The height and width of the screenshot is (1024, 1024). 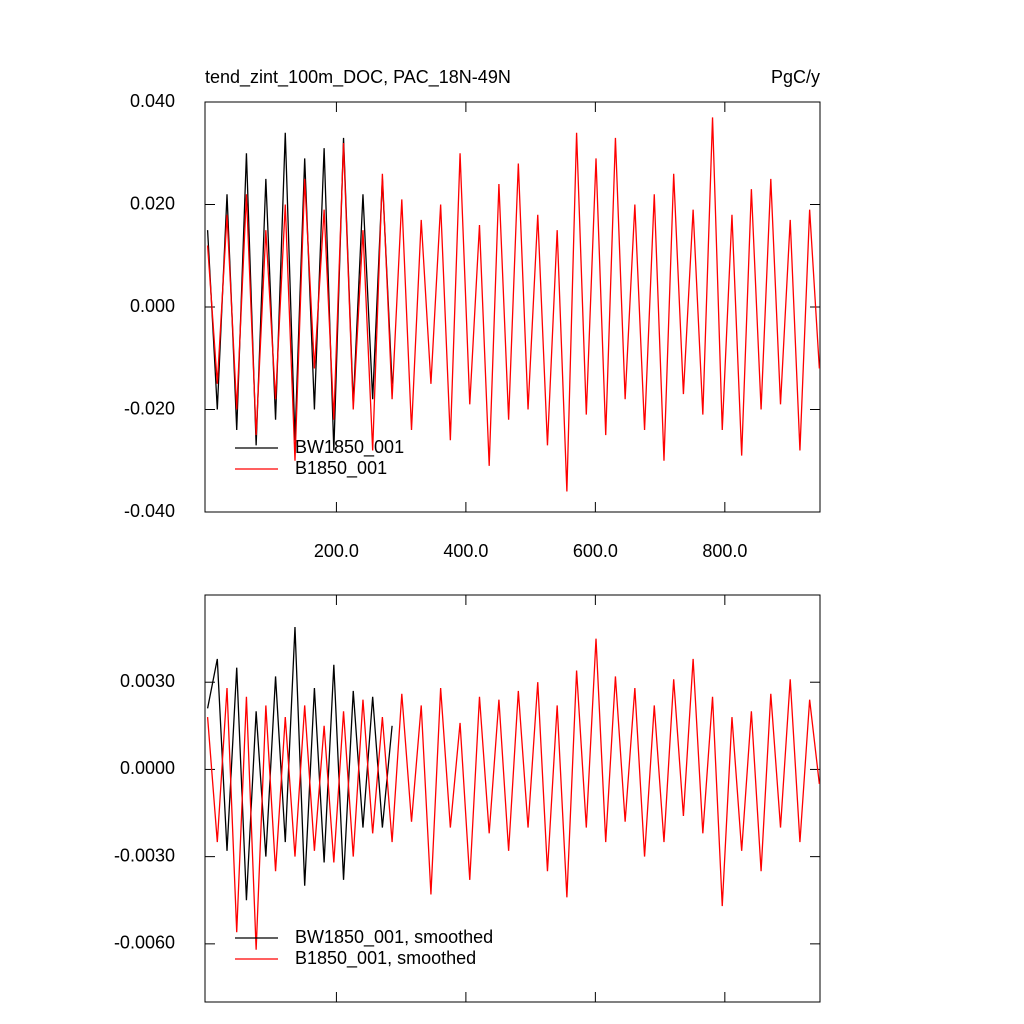 I want to click on legend-label: B1850_001, smoothed, so click(x=385, y=958).